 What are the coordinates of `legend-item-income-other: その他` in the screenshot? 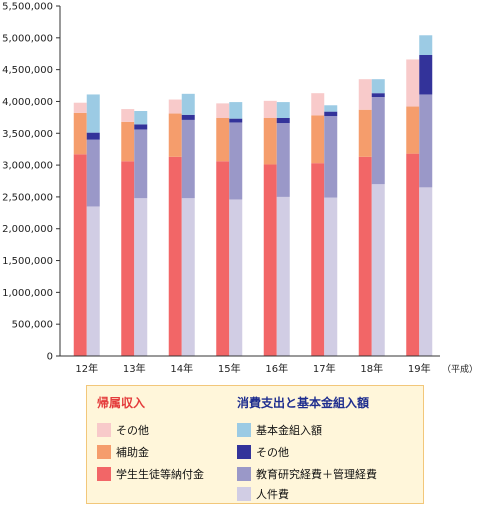 It's located at (123, 430).